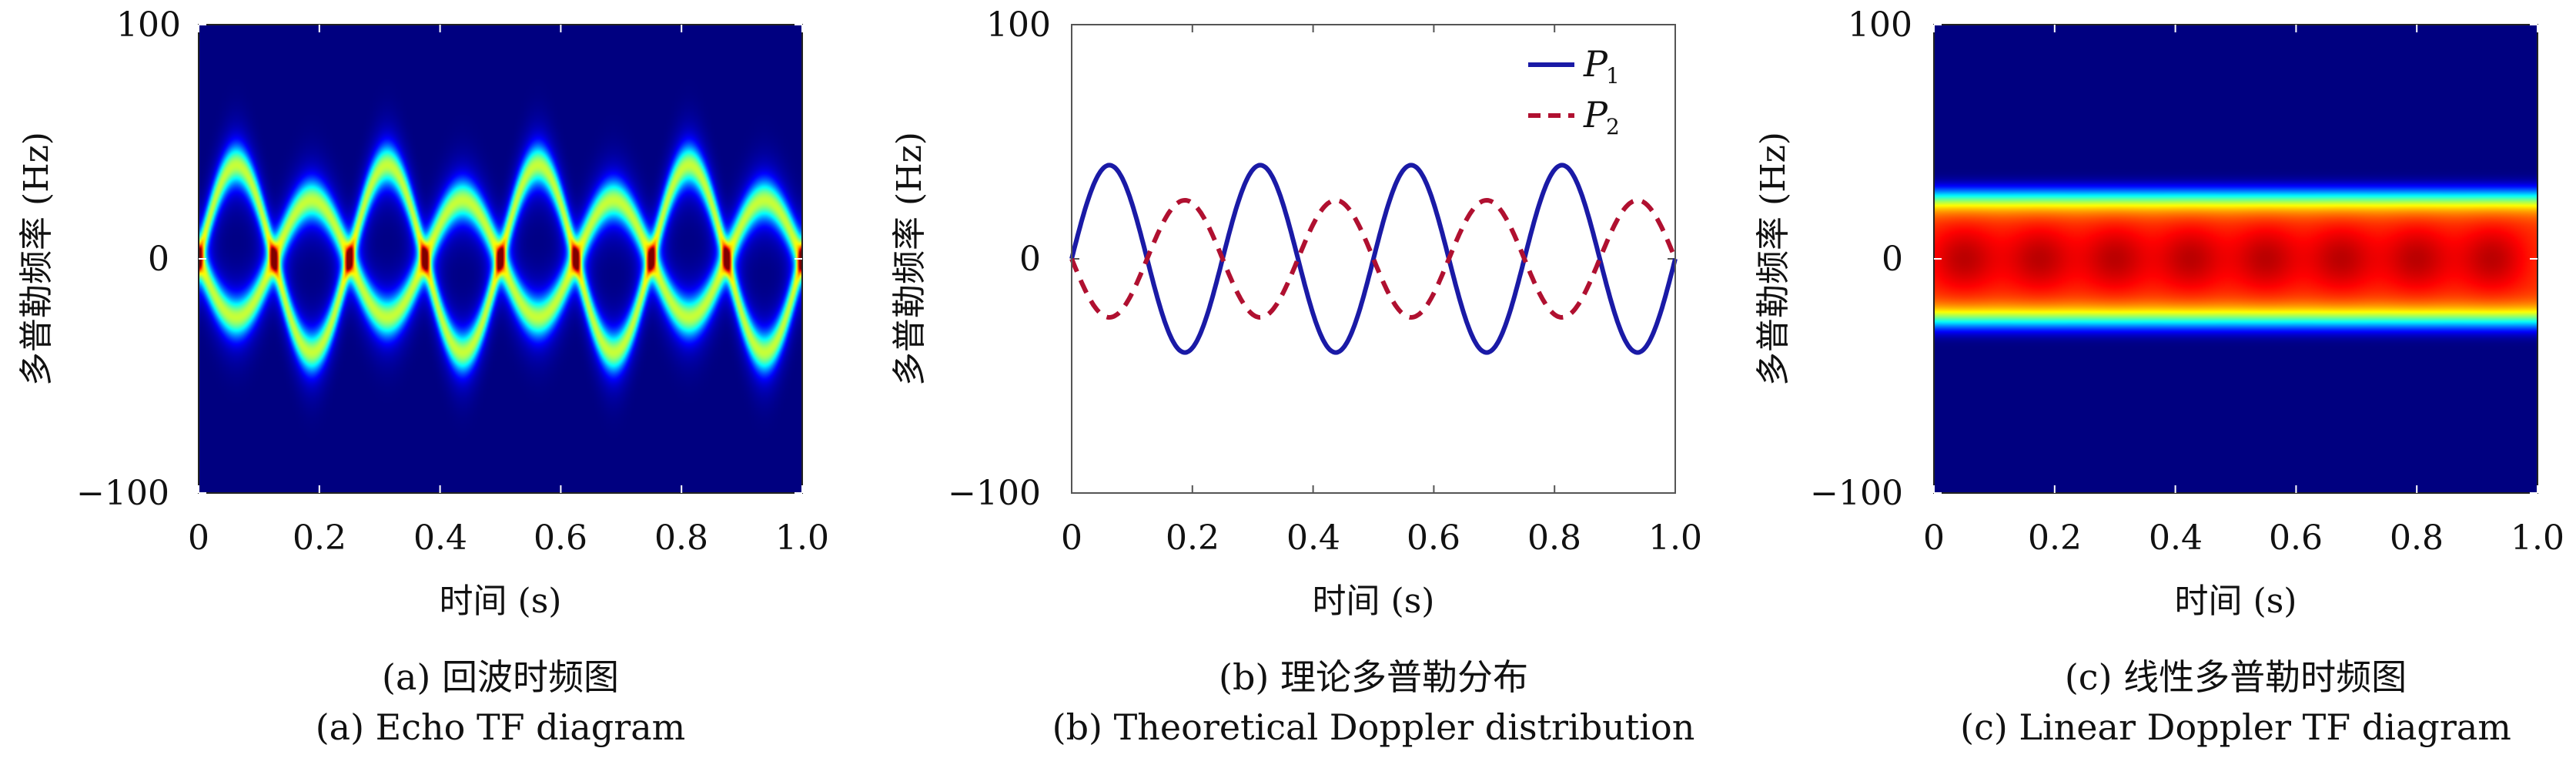  I want to click on y-tick-a-mid: 0, so click(159, 259).